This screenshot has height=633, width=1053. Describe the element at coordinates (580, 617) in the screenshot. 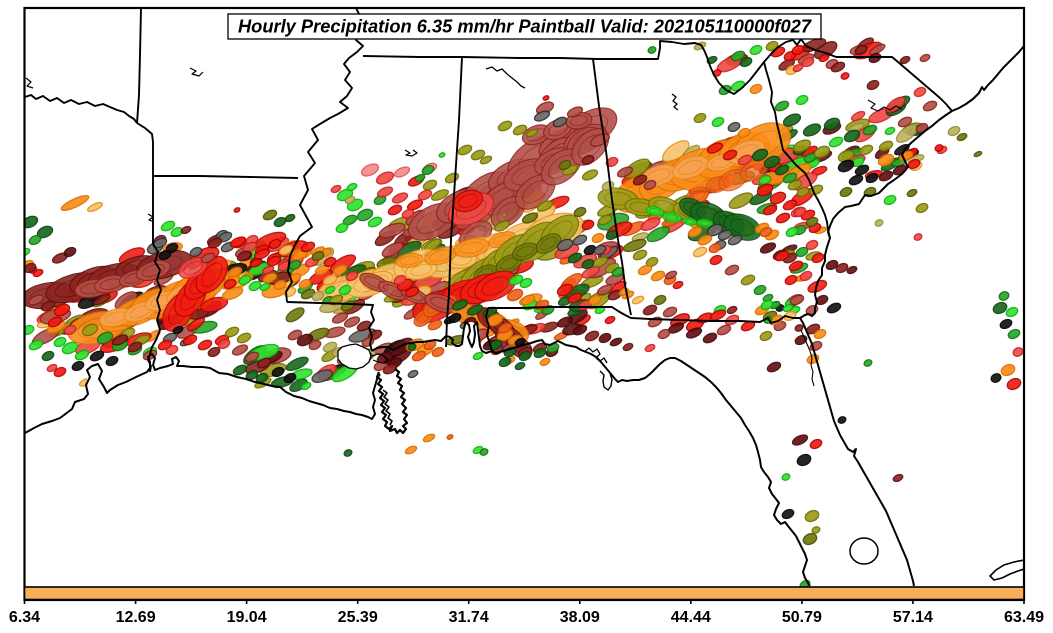

I see `svg-text: 38.09` at that location.